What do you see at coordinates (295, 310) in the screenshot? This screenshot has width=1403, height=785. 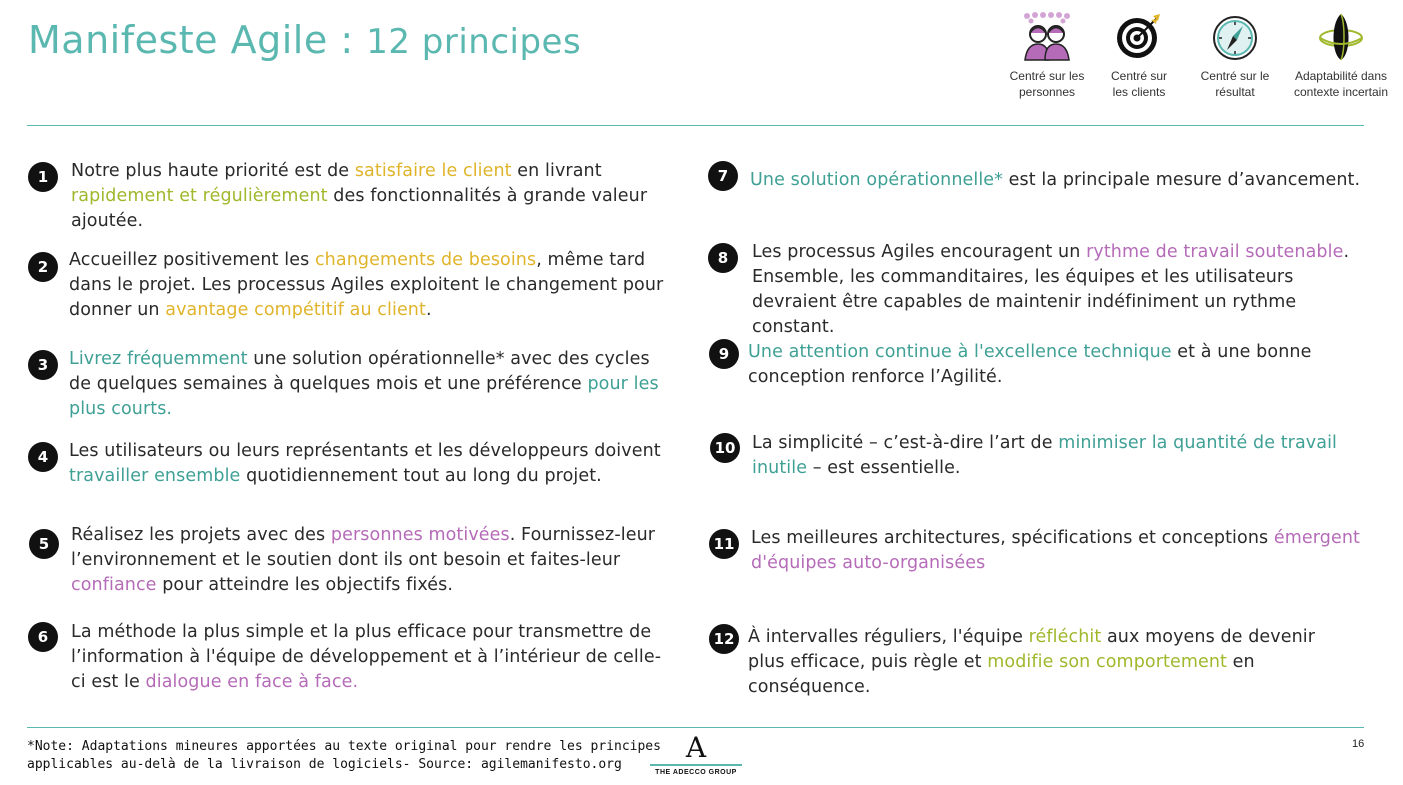 I see `principle-highlight: avantage compétitif au client` at bounding box center [295, 310].